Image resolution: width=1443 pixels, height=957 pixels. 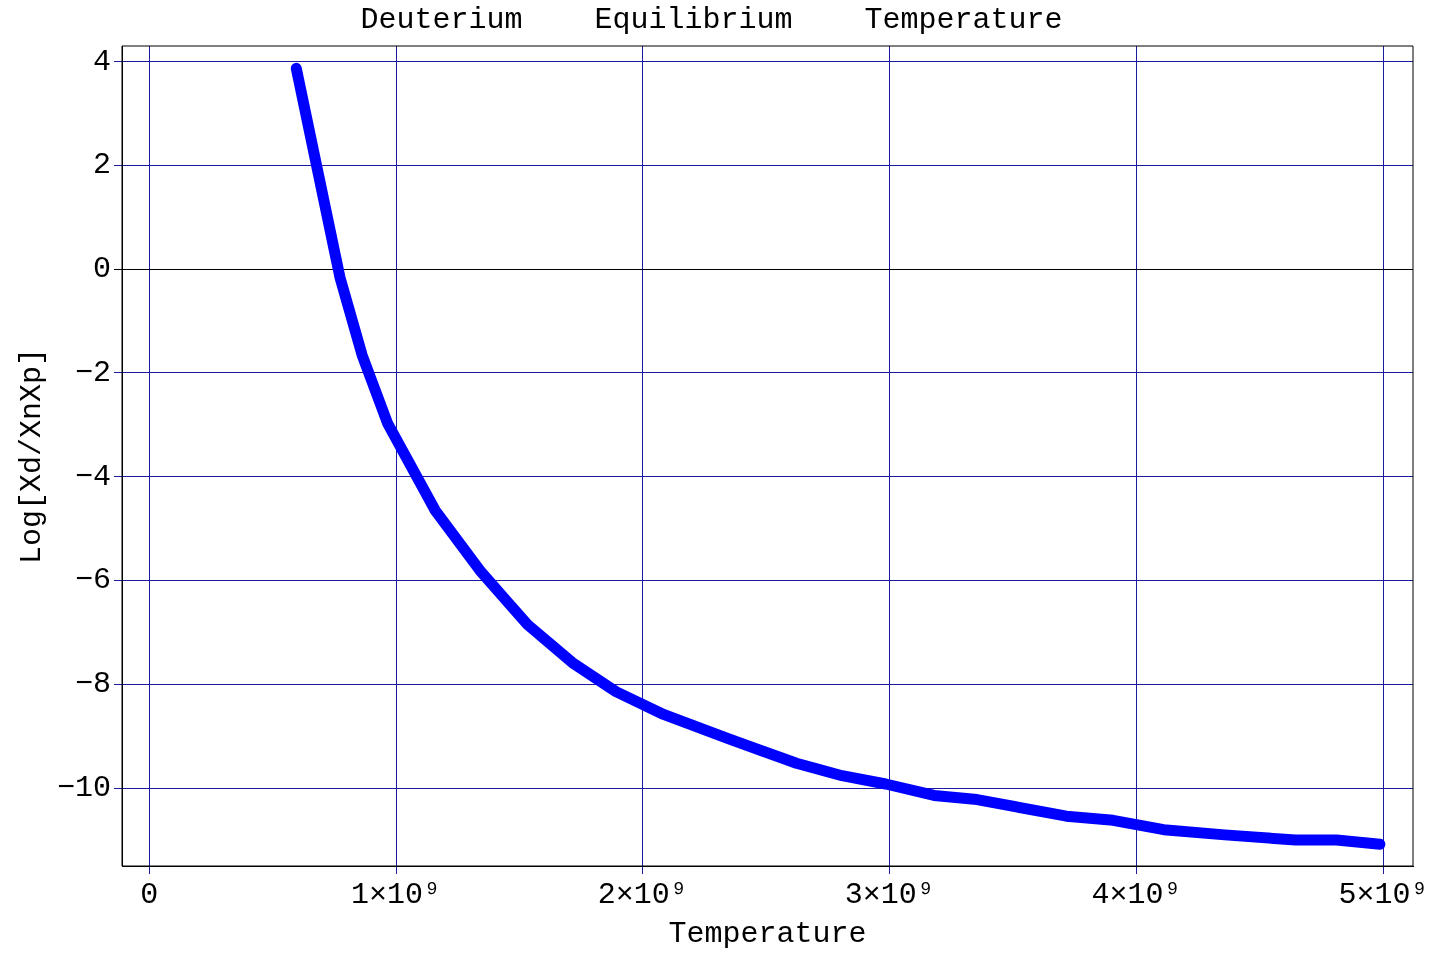 What do you see at coordinates (102, 269) in the screenshot?
I see `y-tick-label: 0` at bounding box center [102, 269].